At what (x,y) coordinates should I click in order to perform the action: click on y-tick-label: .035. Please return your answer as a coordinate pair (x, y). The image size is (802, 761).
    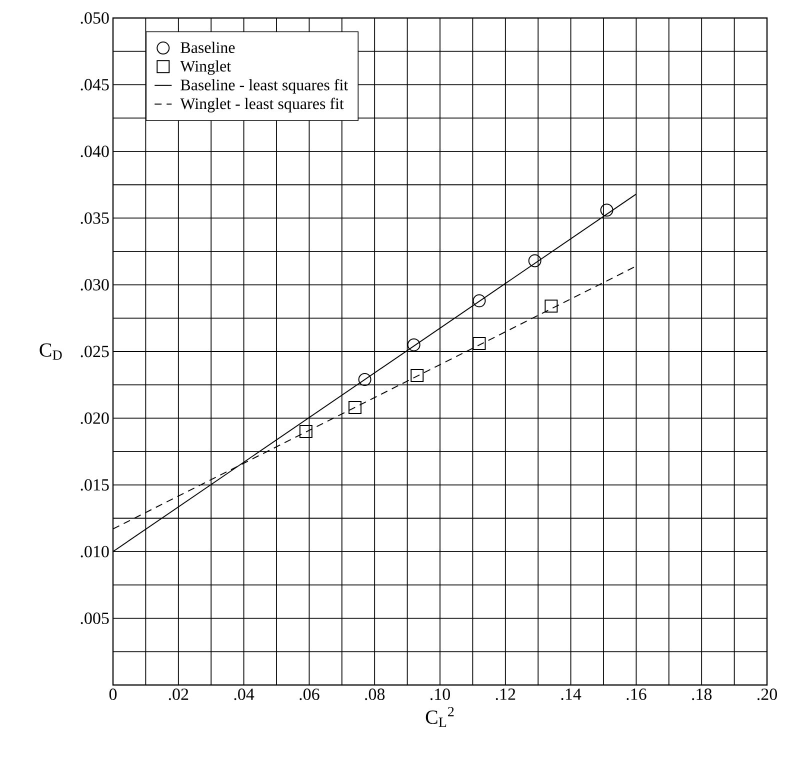
    Looking at the image, I should click on (94, 218).